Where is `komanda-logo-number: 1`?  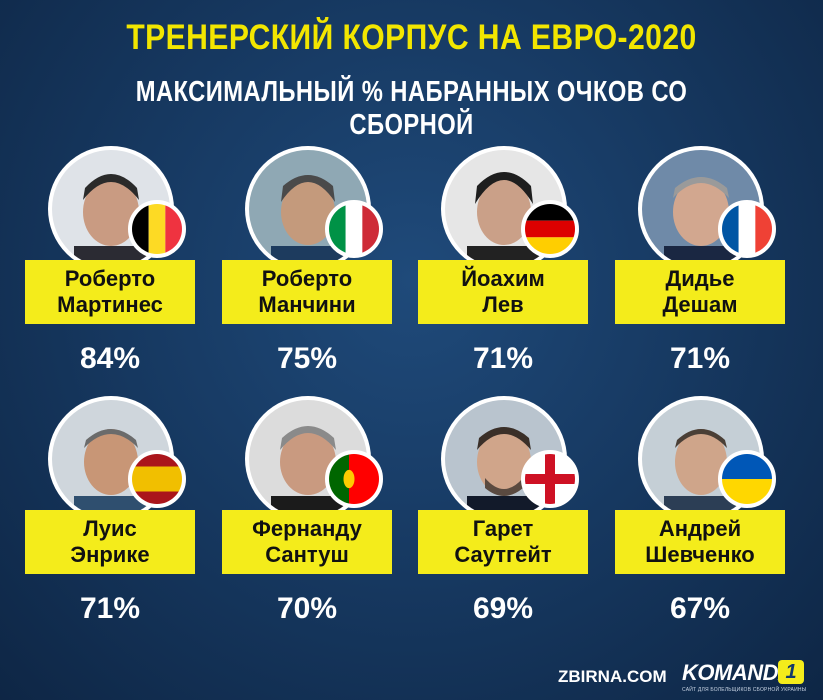
komanda-logo-number: 1 is located at coordinates (791, 672).